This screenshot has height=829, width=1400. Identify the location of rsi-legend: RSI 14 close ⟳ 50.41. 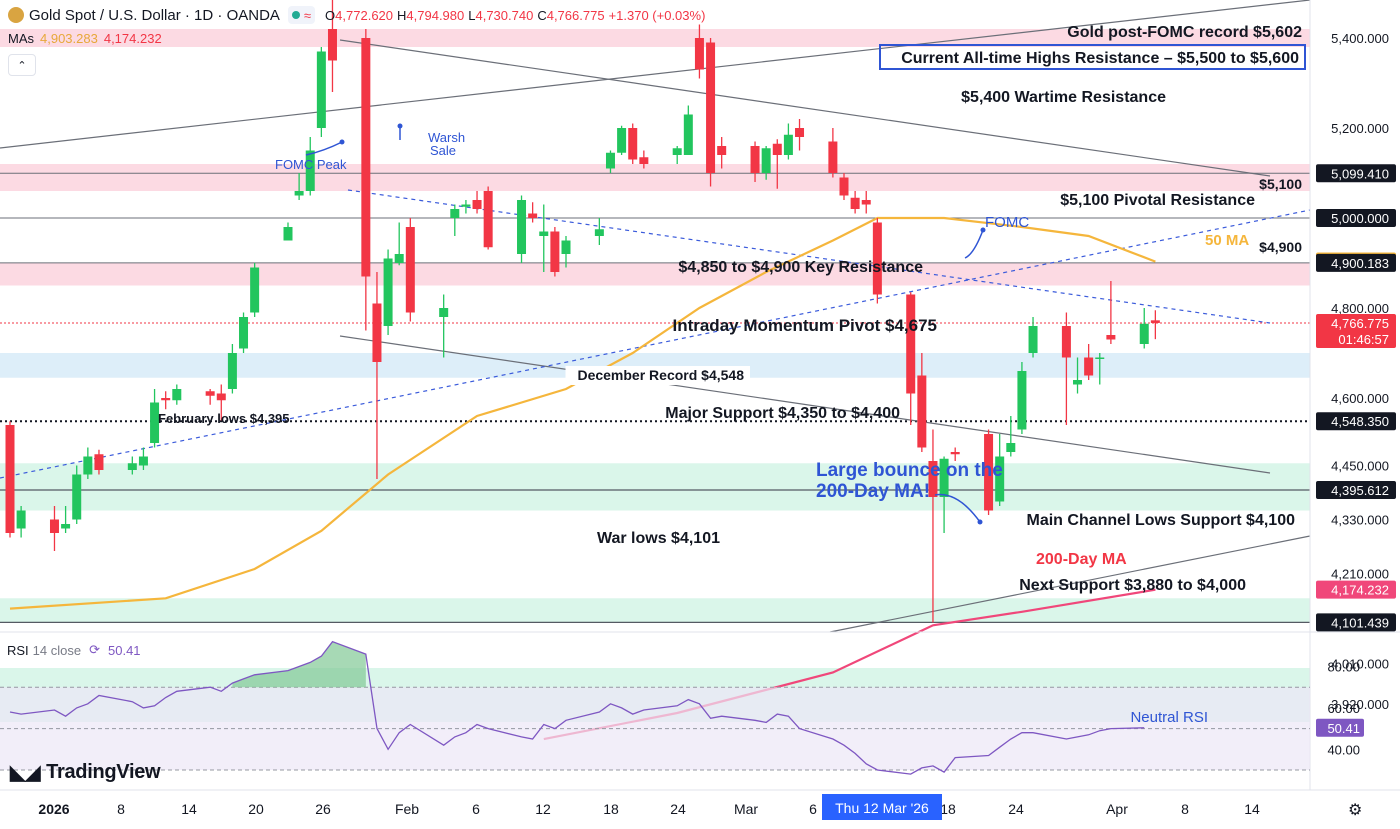
(74, 650).